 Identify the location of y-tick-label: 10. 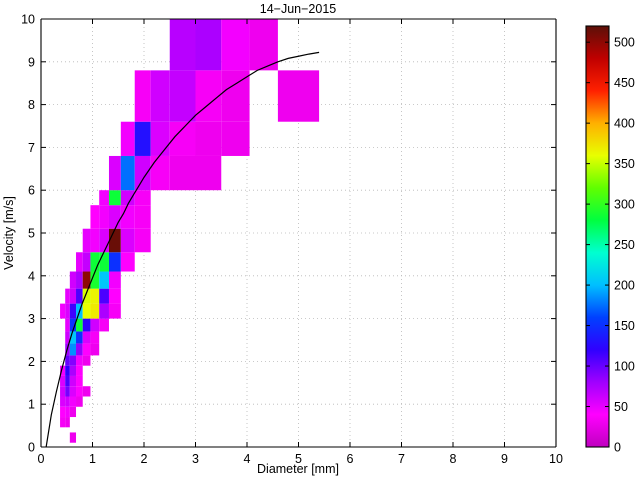
(28, 20).